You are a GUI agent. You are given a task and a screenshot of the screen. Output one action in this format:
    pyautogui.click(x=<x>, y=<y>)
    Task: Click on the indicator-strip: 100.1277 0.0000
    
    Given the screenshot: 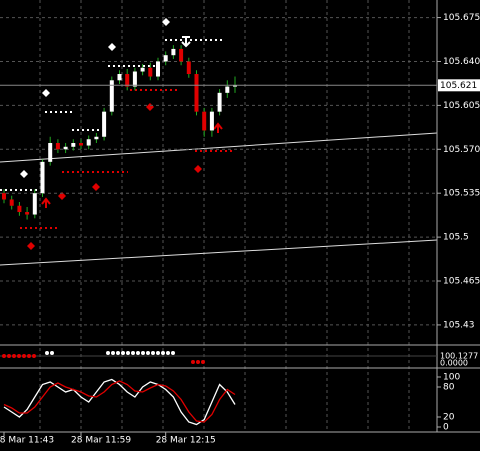 What is the action you would take?
    pyautogui.click(x=239, y=359)
    